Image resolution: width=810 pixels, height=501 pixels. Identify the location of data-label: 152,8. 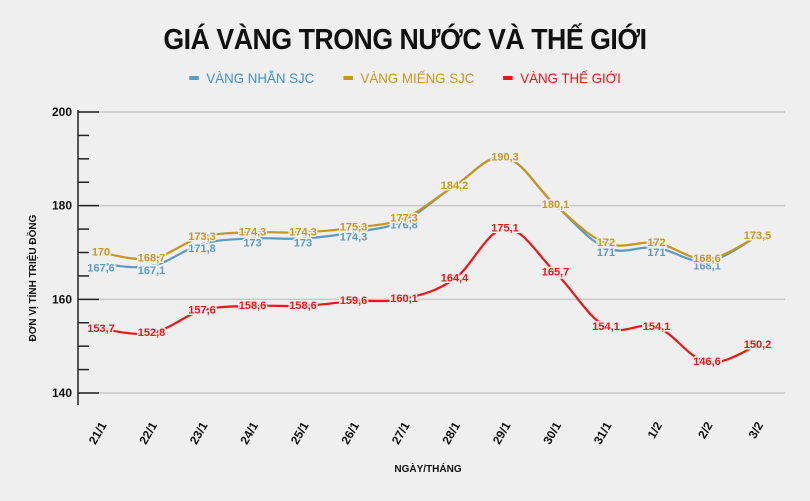
(152, 333).